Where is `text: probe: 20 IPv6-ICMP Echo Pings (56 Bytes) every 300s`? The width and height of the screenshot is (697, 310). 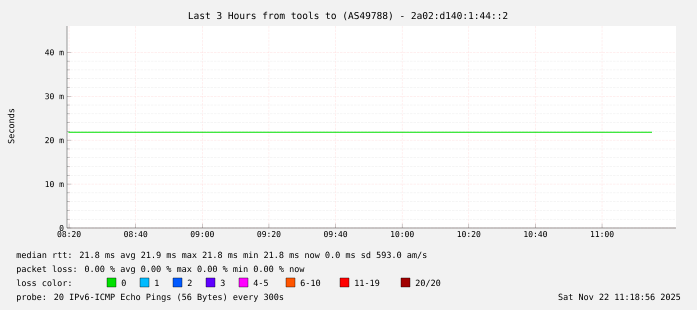
text: probe: 20 IPv6-ICMP Echo Pings (56 Bytes) every 300s is located at coordinates (150, 298).